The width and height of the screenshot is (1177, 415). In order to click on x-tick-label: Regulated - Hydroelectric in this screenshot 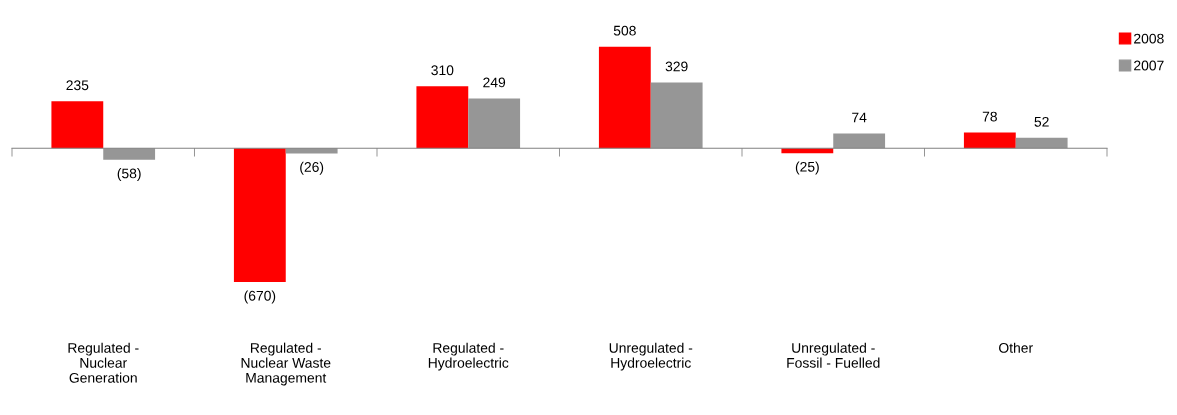, I will do `click(468, 356)`.